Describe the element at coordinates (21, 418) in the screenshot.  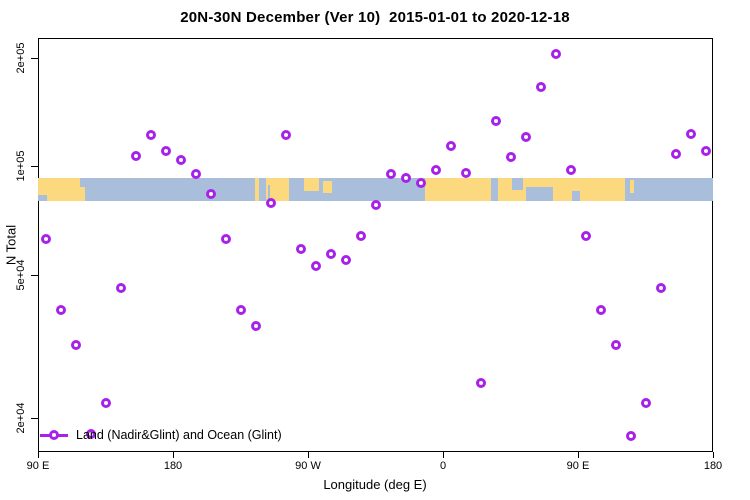
I see `y-tick-label: 2e+04` at that location.